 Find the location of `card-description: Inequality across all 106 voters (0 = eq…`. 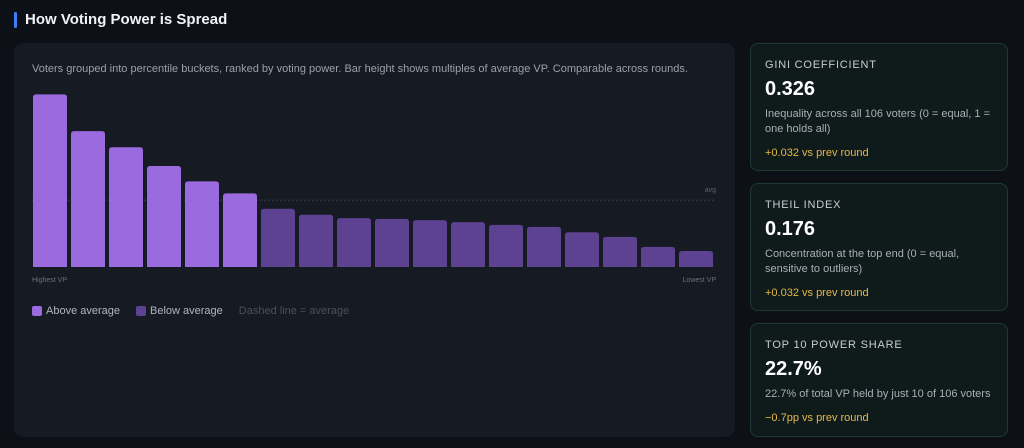

card-description: Inequality across all 106 voters (0 = eq… is located at coordinates (878, 121).